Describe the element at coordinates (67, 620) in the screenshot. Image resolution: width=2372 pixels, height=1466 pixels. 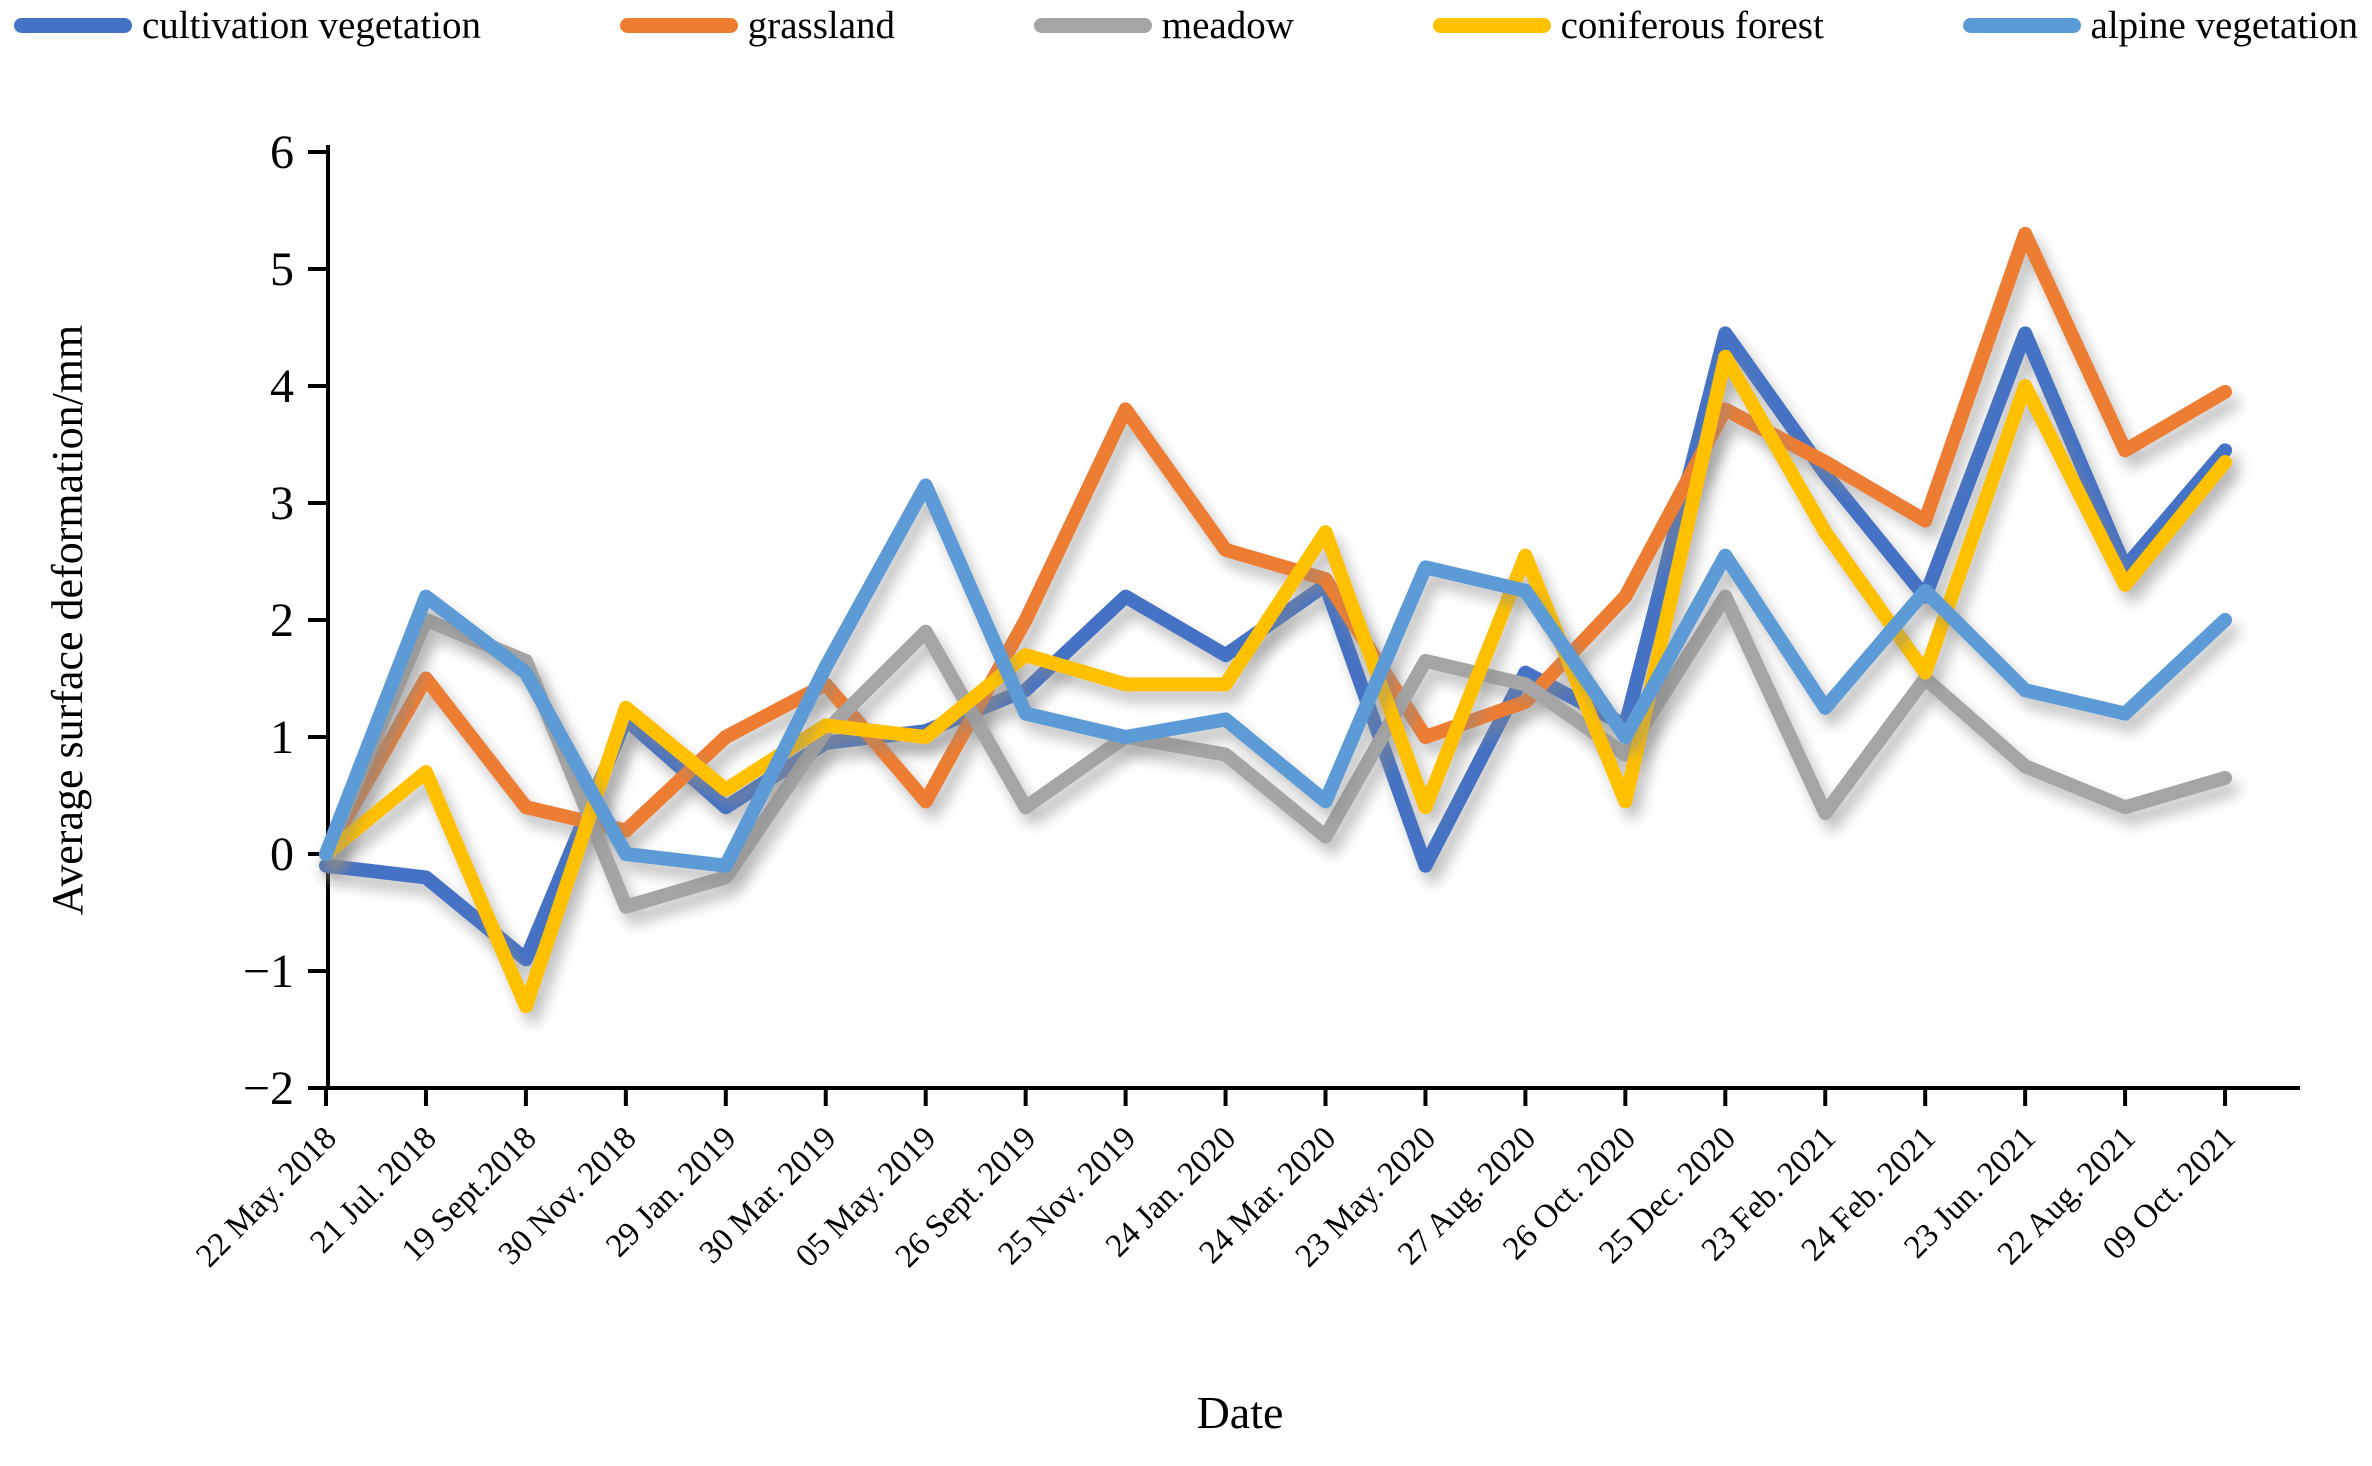
I see `y-axis-title: Average surface deformation/mm` at that location.